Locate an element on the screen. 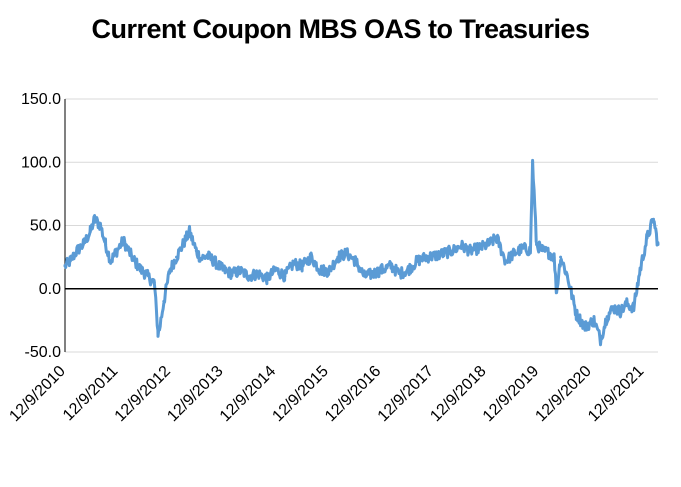  x-tick-label: 12/9/2014 is located at coordinates (248, 394).